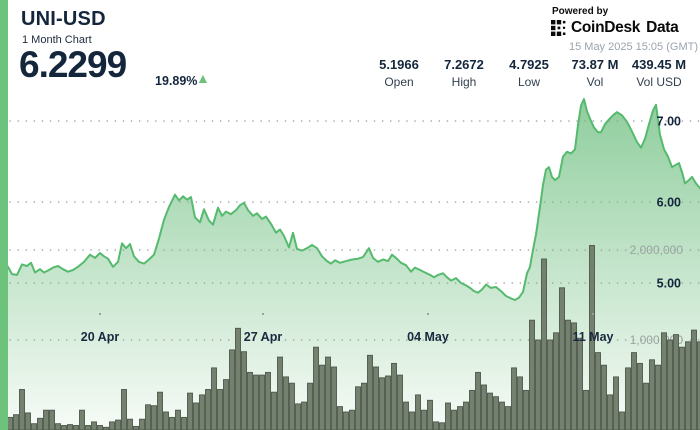  Describe the element at coordinates (100, 337) in the screenshot. I see `svg-text: 20 Apr` at that location.